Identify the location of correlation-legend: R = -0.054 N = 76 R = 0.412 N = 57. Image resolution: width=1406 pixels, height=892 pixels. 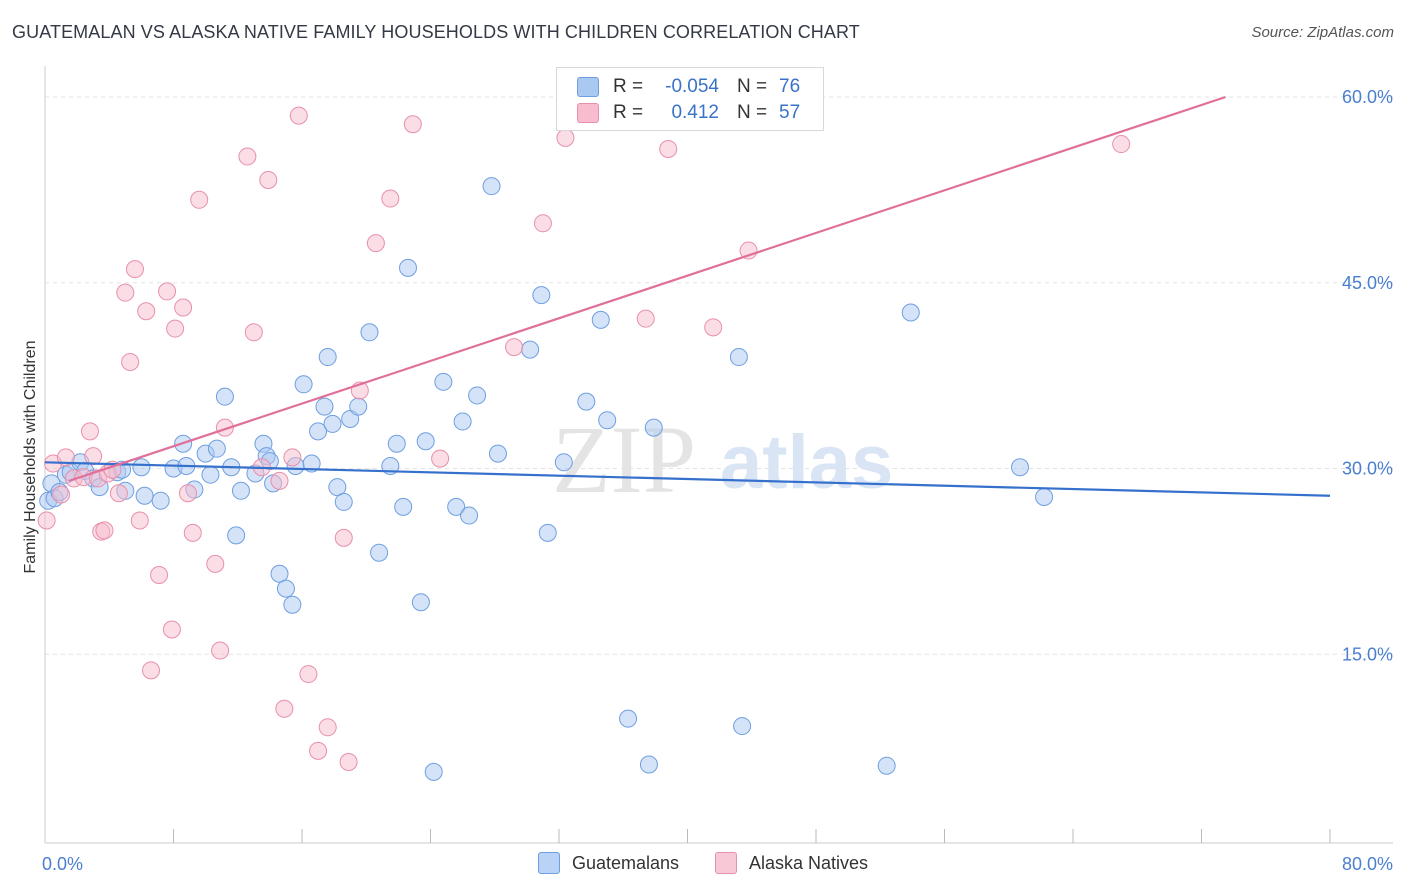
(690, 99).